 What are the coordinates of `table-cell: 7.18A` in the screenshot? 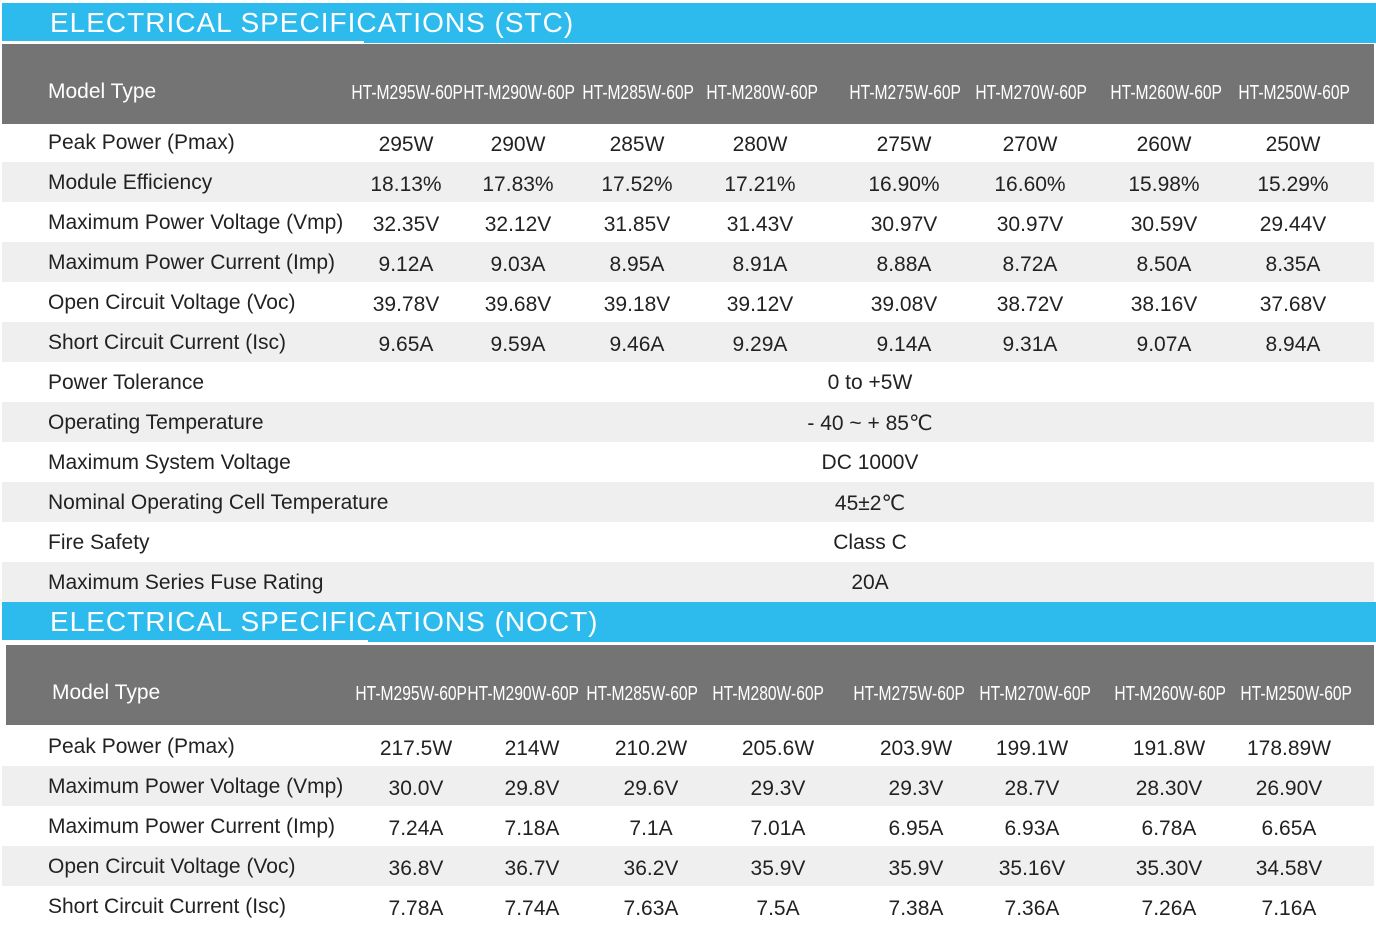 It's located at (532, 828).